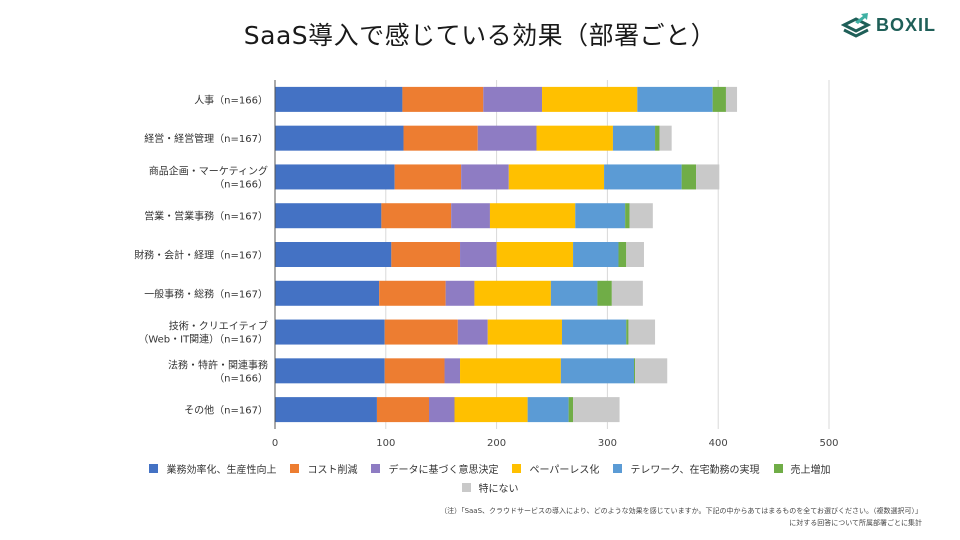 This screenshot has width=960, height=540. I want to click on legend-item: 売上増加, so click(802, 468).